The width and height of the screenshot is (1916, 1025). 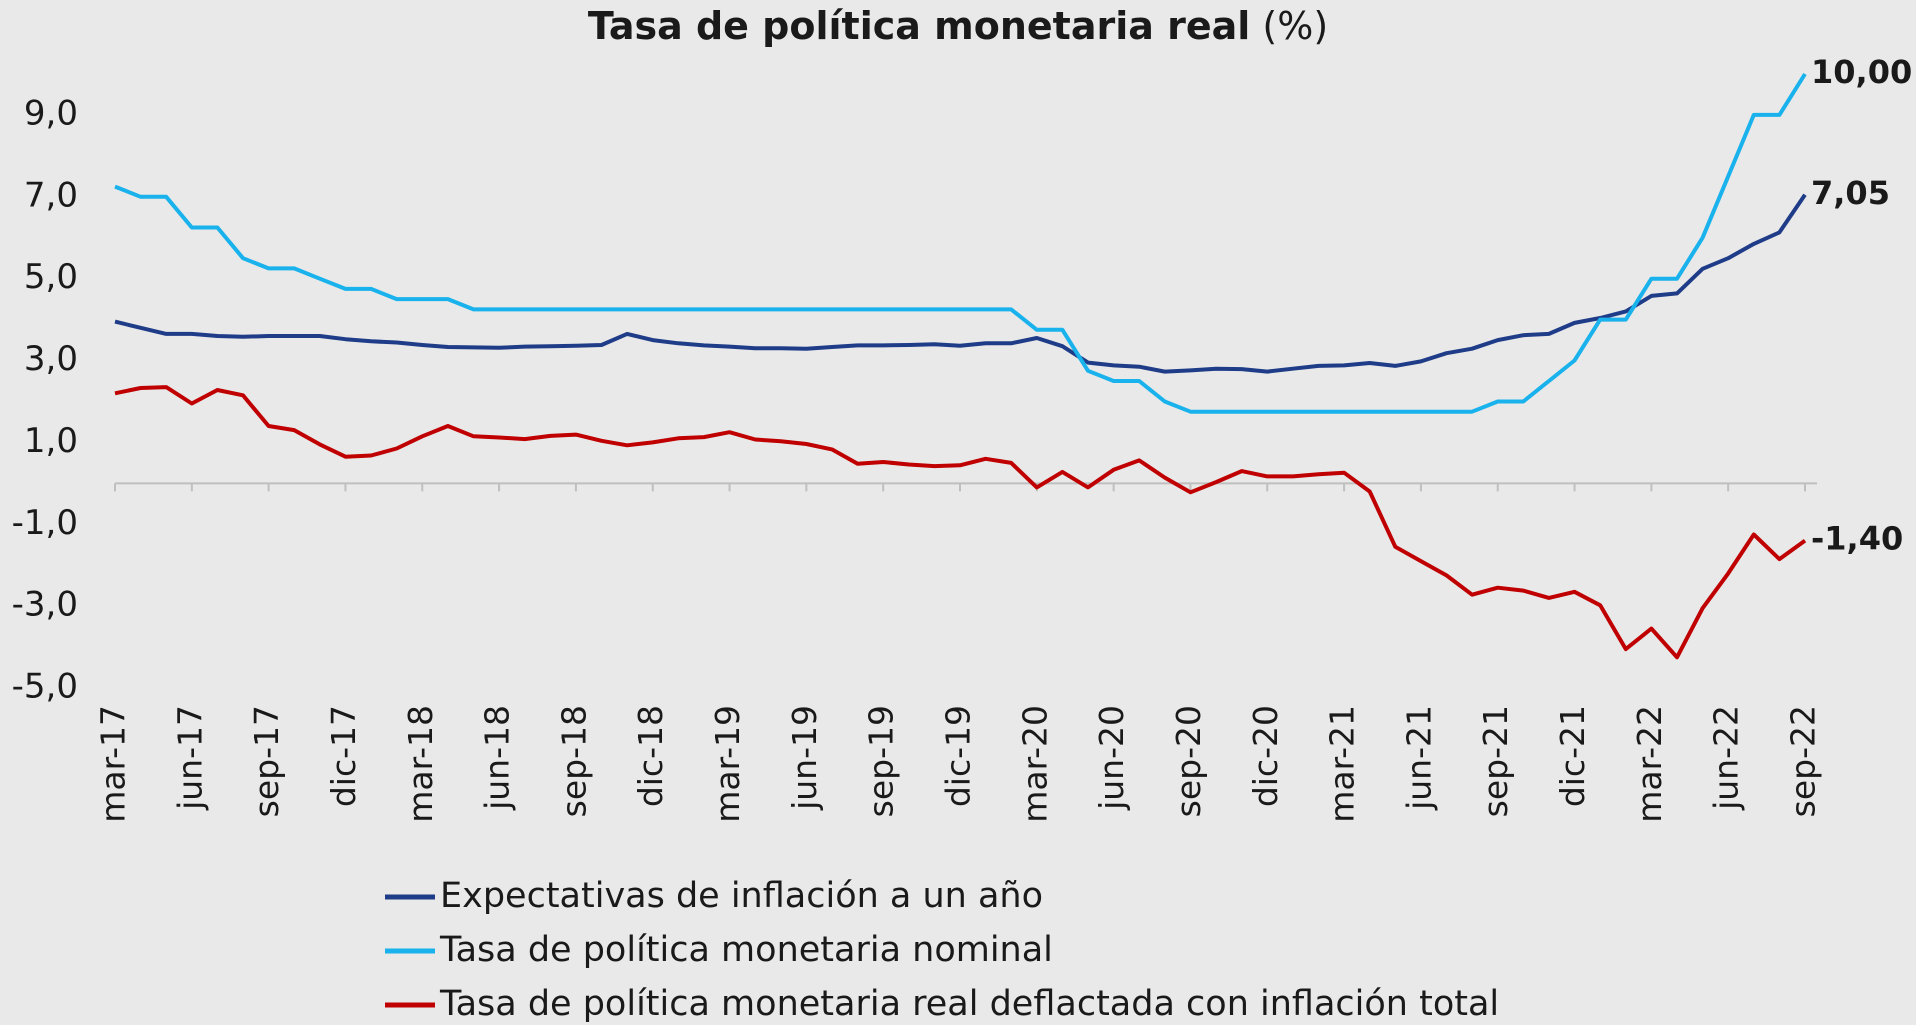 I want to click on x-tick-label: sep-19, so click(x=881, y=761).